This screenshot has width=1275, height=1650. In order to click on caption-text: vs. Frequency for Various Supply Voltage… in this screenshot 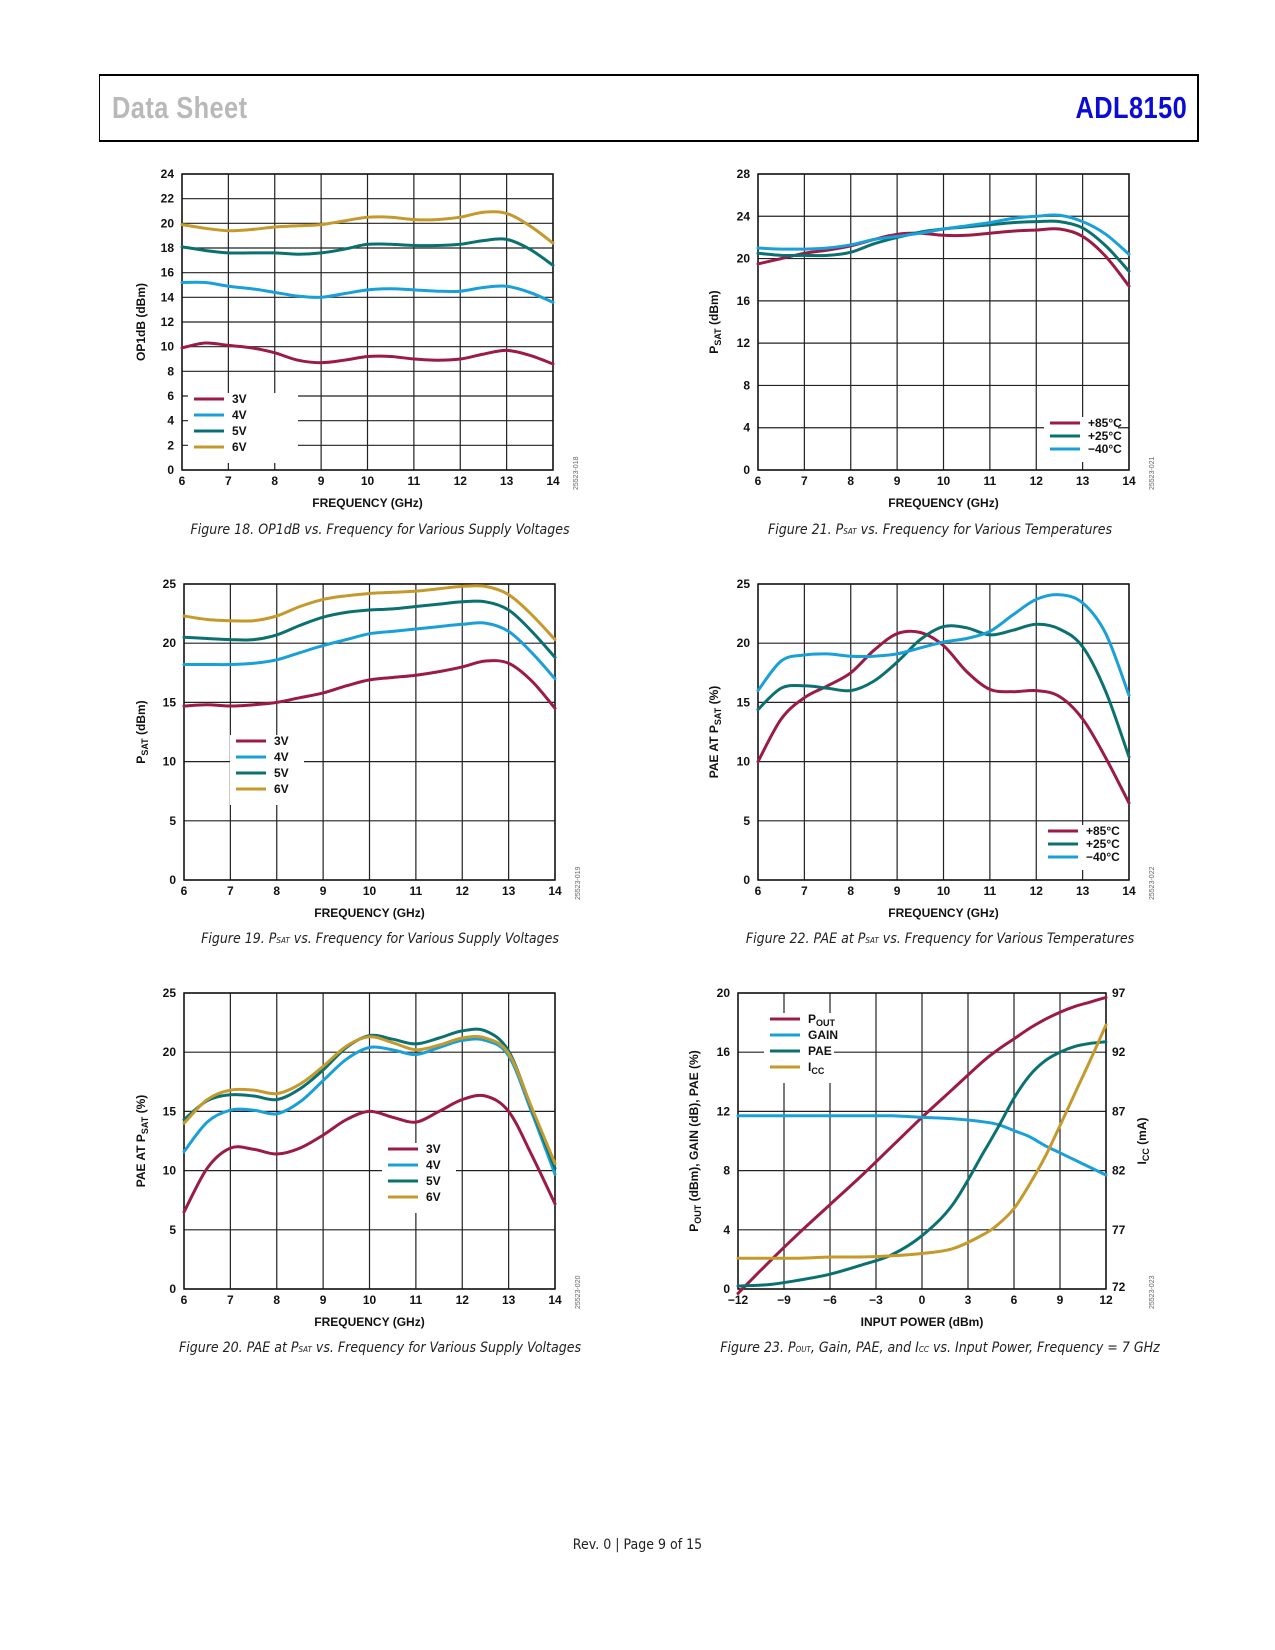, I will do `click(446, 1348)`.